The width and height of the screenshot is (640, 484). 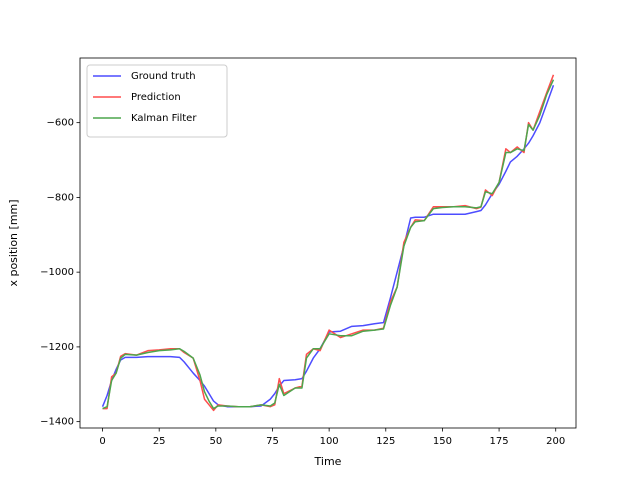 What do you see at coordinates (102, 441) in the screenshot?
I see `x-tick-label: 0` at bounding box center [102, 441].